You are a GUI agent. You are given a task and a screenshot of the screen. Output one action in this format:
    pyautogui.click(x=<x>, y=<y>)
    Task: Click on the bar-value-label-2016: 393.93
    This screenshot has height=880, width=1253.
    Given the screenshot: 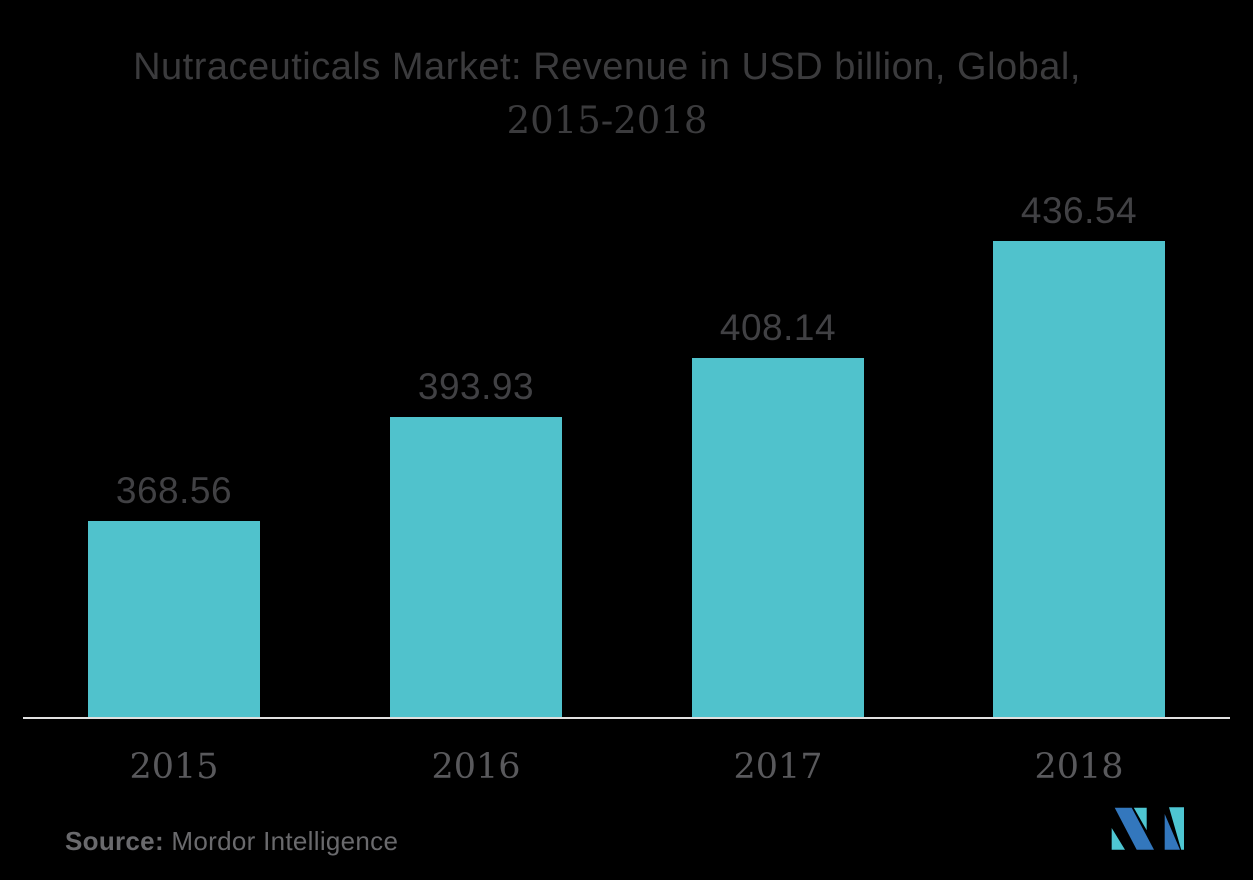 What is the action you would take?
    pyautogui.click(x=476, y=386)
    